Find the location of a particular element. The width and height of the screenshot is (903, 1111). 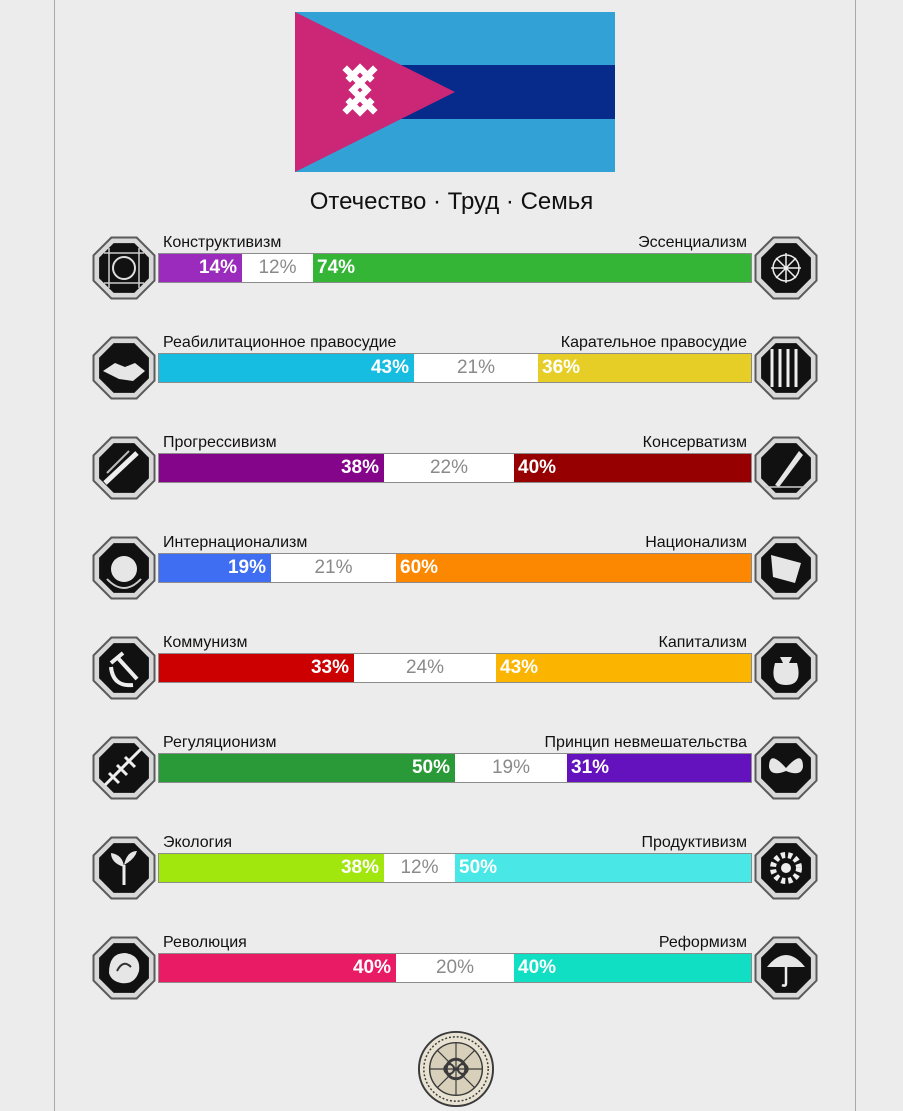

axis-bar: 14% 12% 74% is located at coordinates (455, 268).